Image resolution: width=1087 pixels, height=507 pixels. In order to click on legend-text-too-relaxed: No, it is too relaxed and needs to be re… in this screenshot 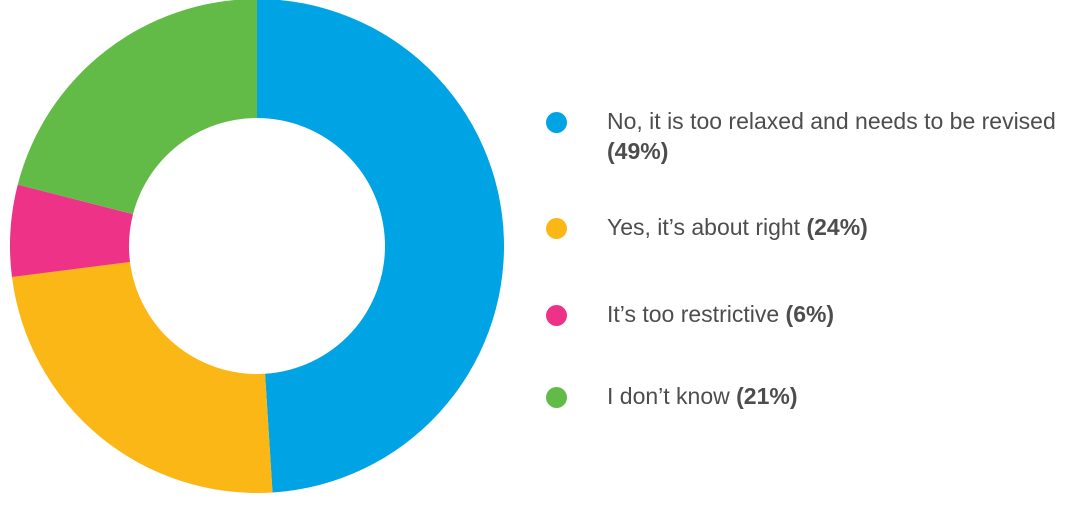, I will do `click(847, 136)`.